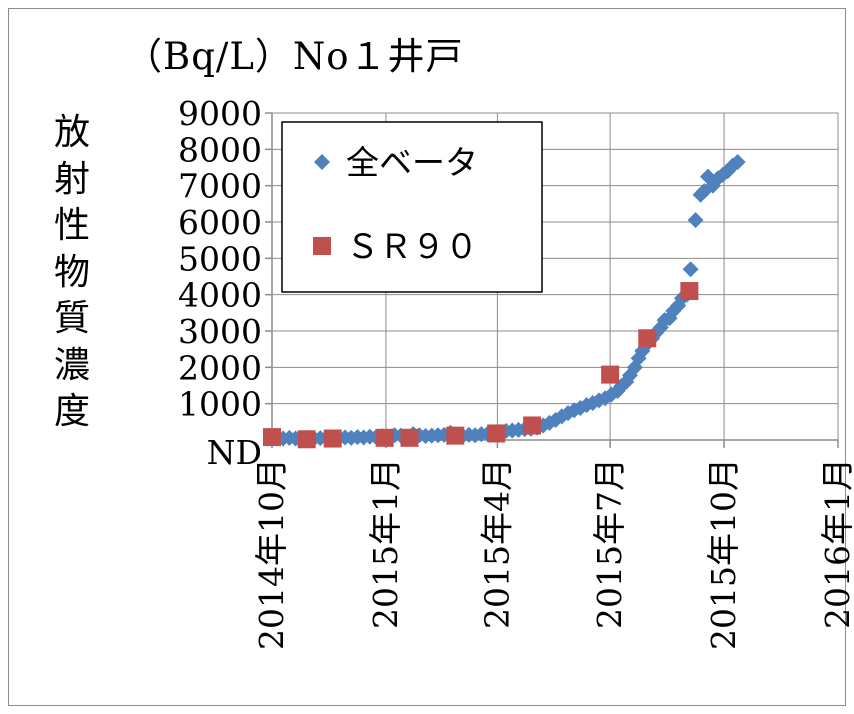  What do you see at coordinates (220, 404) in the screenshot?
I see `y-tick-label: 1000` at bounding box center [220, 404].